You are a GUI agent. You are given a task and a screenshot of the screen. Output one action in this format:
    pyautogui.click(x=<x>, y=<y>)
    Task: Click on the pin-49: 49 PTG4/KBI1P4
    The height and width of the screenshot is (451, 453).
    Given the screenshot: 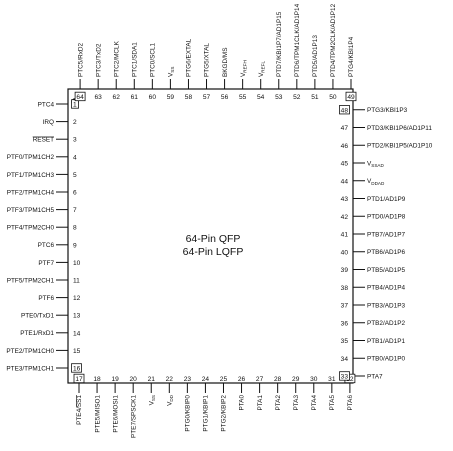 What is the action you would take?
    pyautogui.click(x=351, y=69)
    